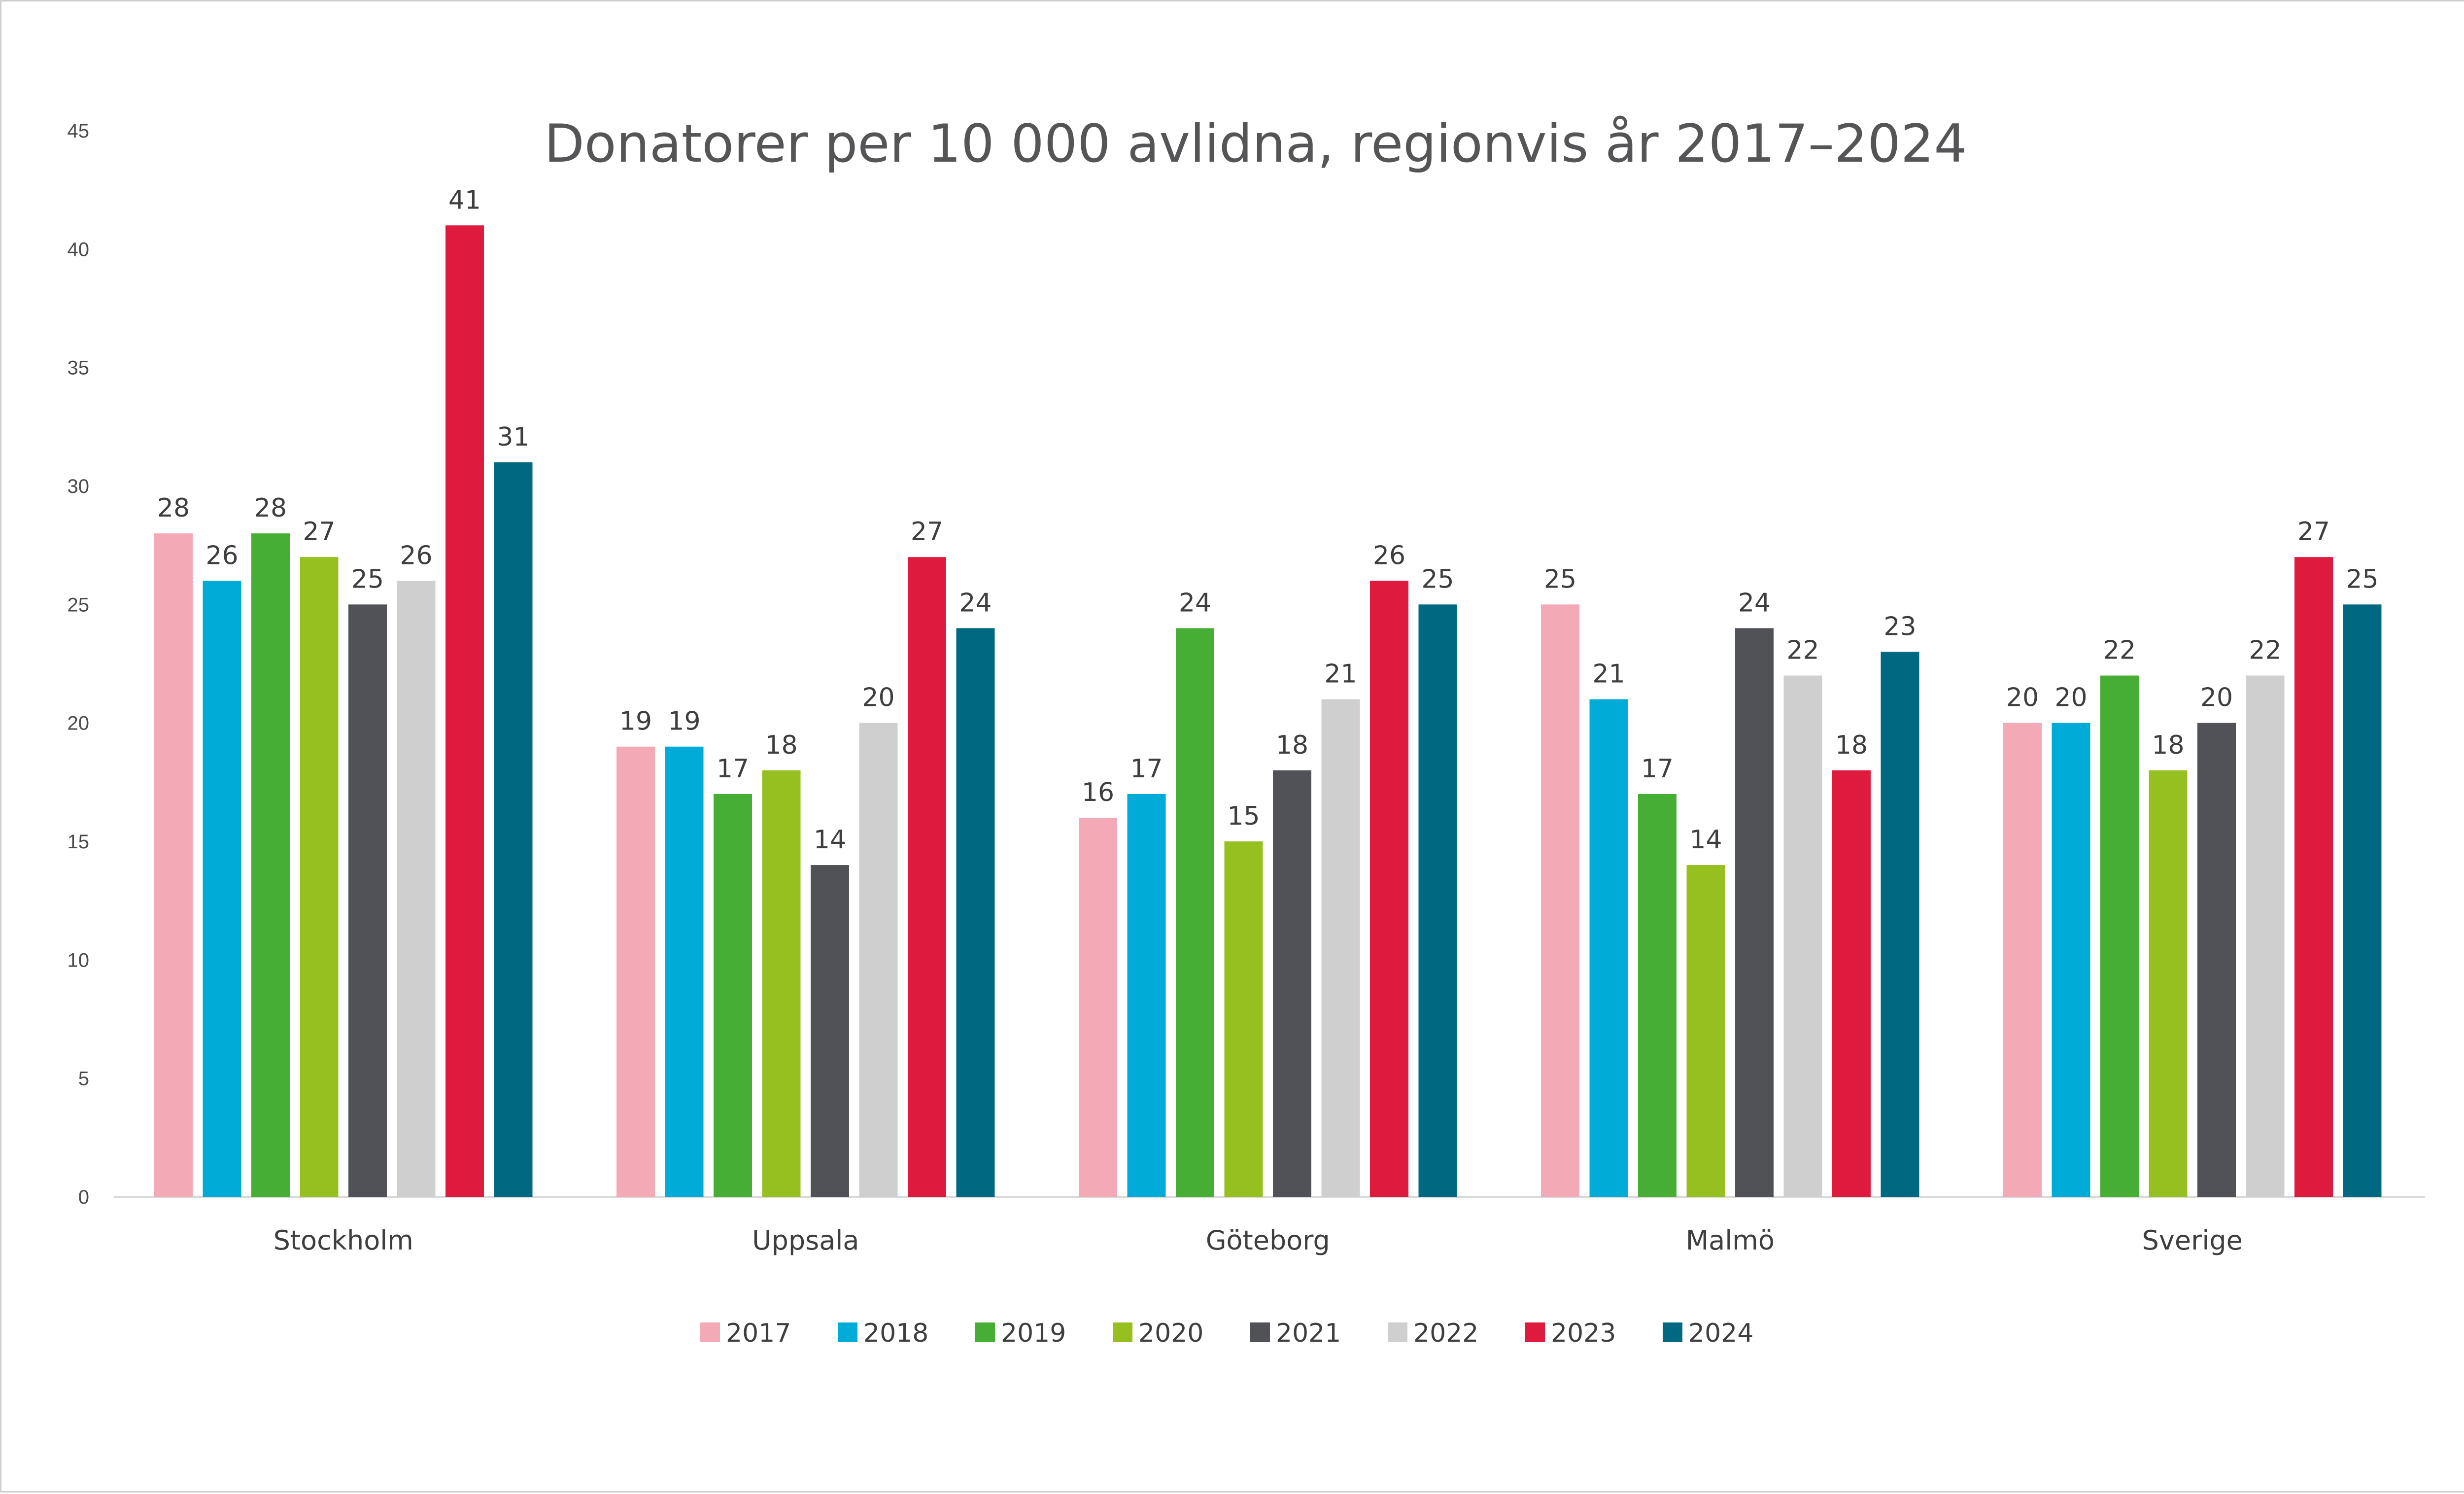 This screenshot has width=2464, height=1494. Describe the element at coordinates (1608, 948) in the screenshot. I see `bar-malmo-2018` at that location.